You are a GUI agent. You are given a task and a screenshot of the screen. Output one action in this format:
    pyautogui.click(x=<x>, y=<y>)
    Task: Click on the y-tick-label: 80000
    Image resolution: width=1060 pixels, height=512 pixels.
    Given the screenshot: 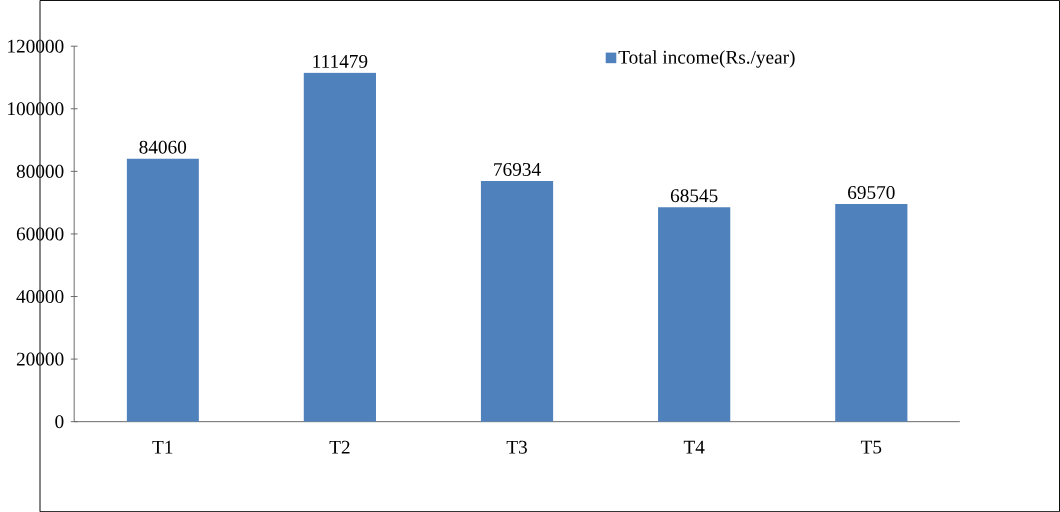 What is the action you would take?
    pyautogui.click(x=40, y=171)
    